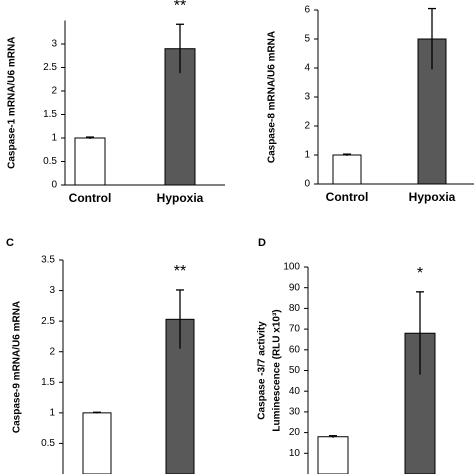 The image size is (474, 474). I want to click on y-tick-label: 4, so click(307, 68).